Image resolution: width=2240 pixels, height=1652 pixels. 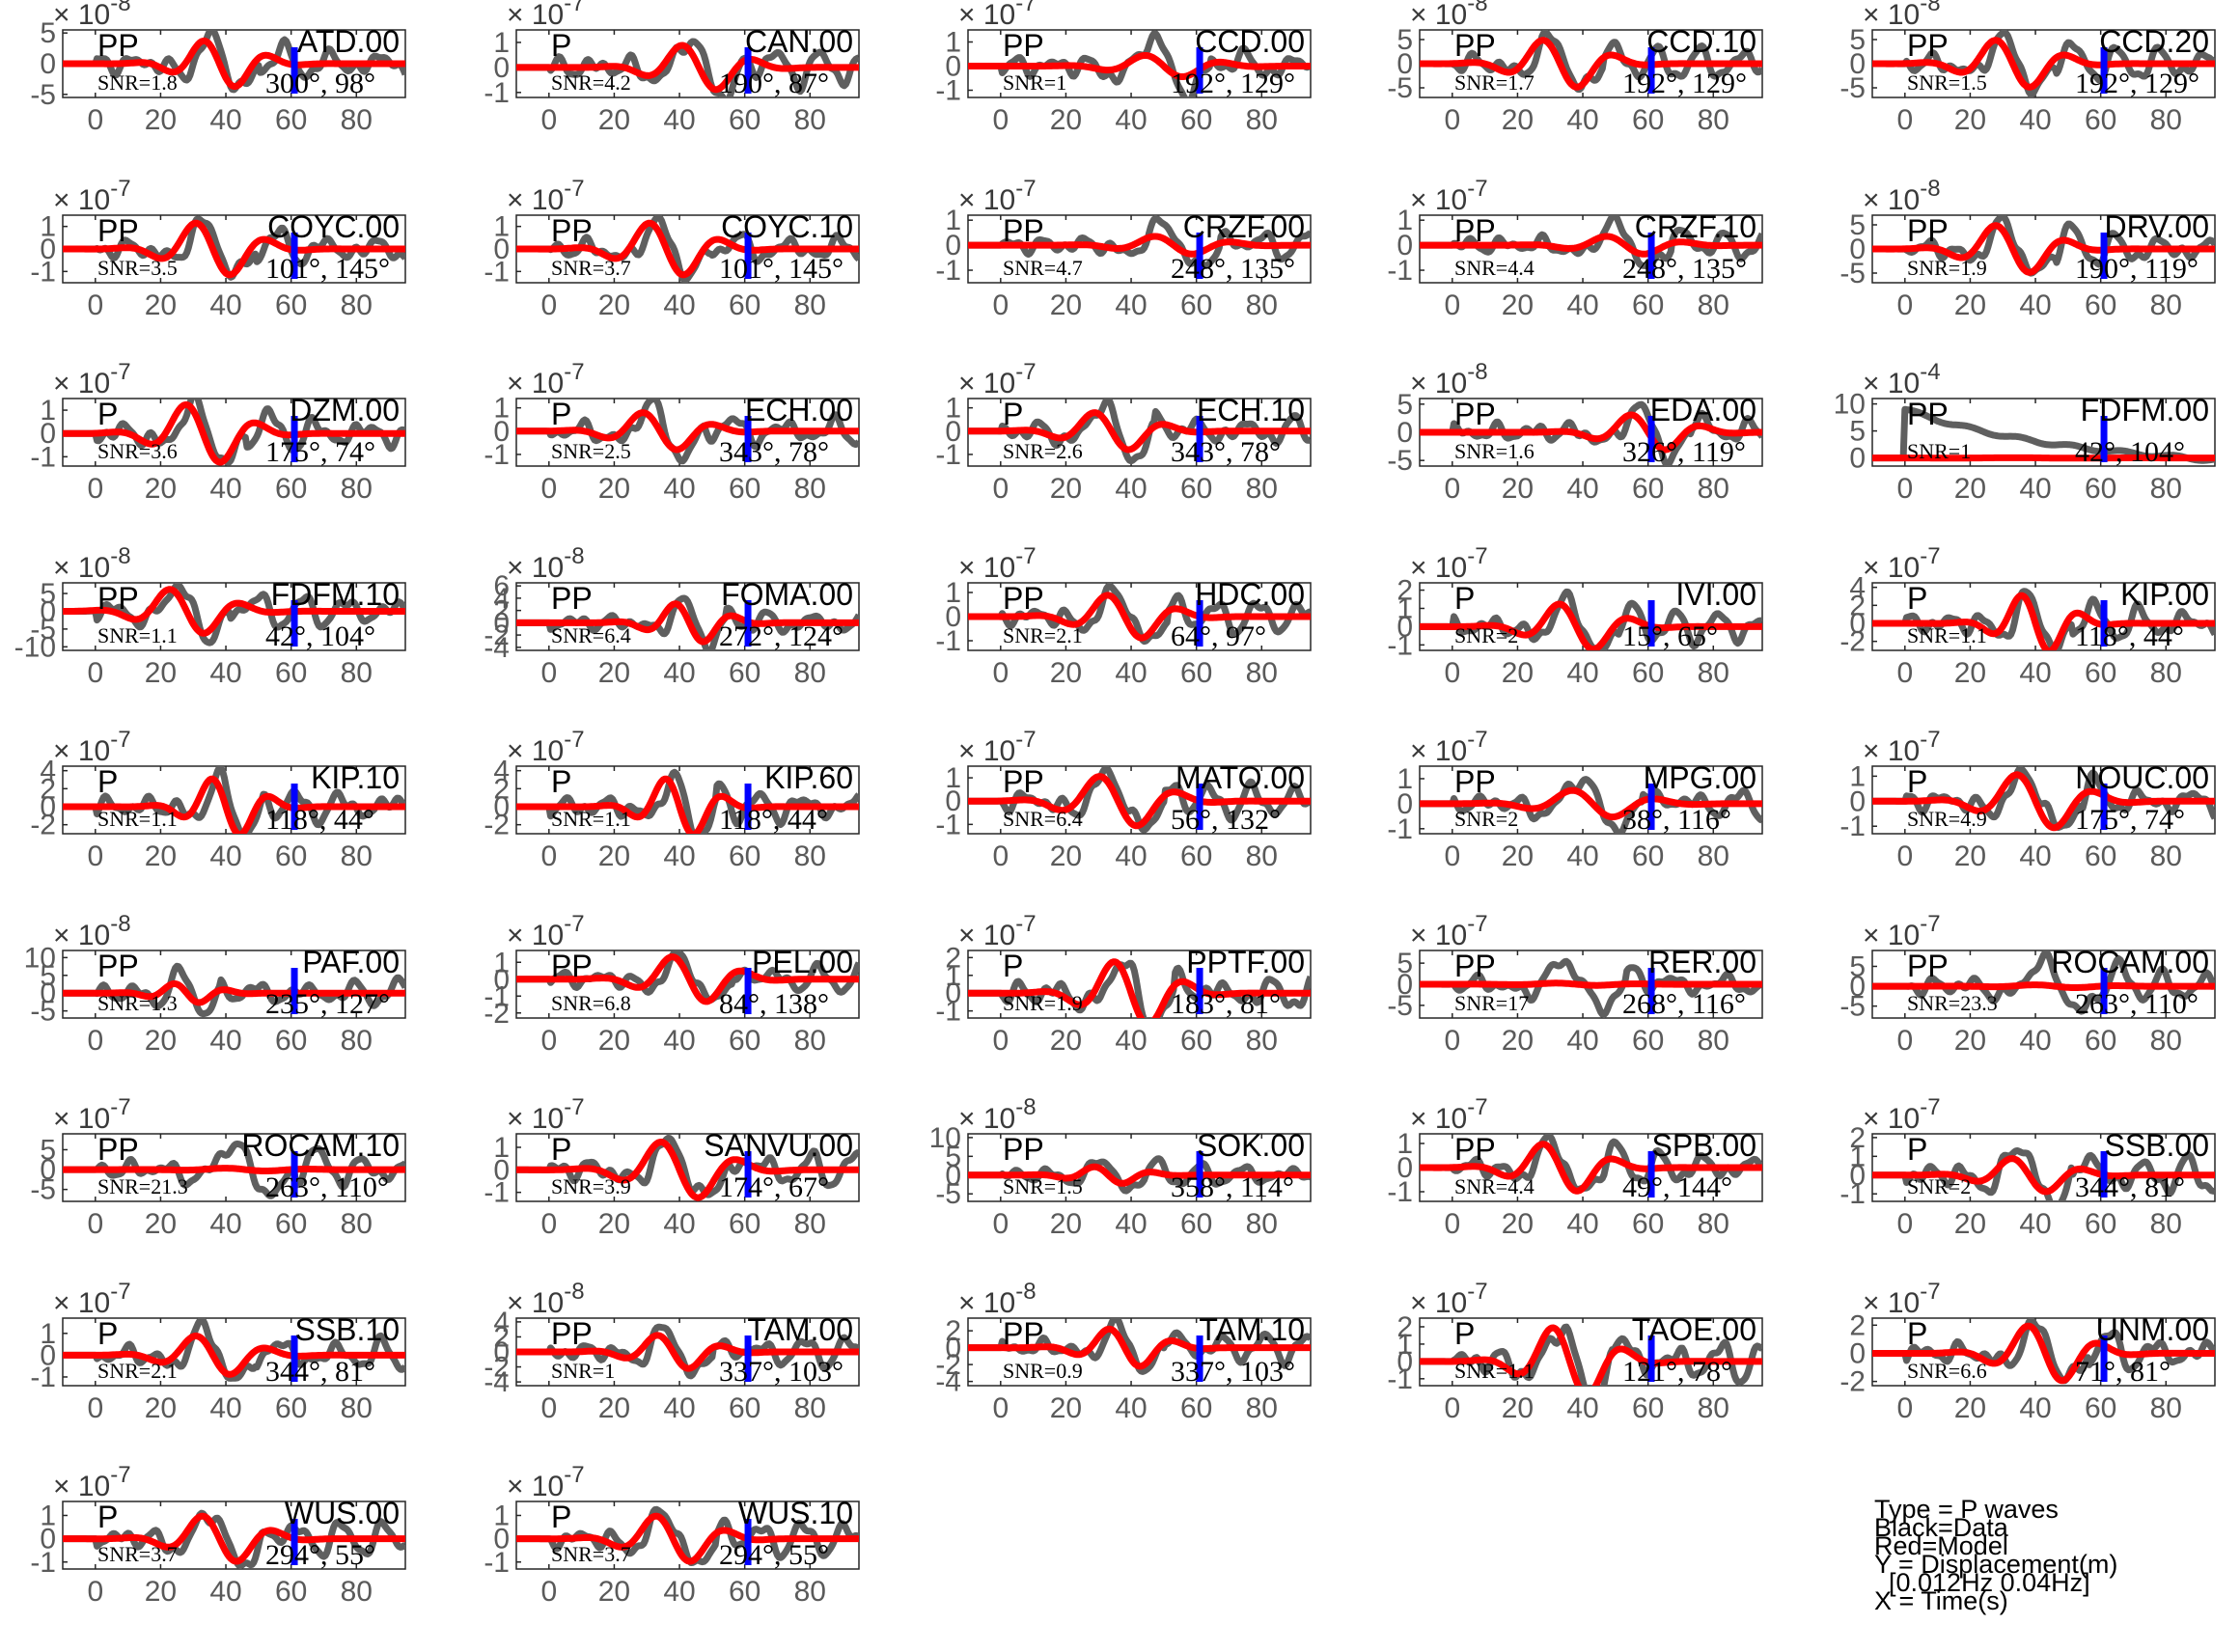 I want to click on station-label: CCD.10, so click(x=1701, y=41).